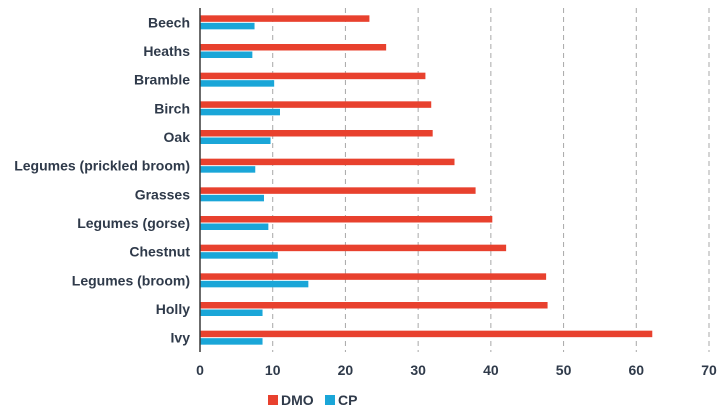  What do you see at coordinates (273, 370) in the screenshot?
I see `x-tick-label-10: 10` at bounding box center [273, 370].